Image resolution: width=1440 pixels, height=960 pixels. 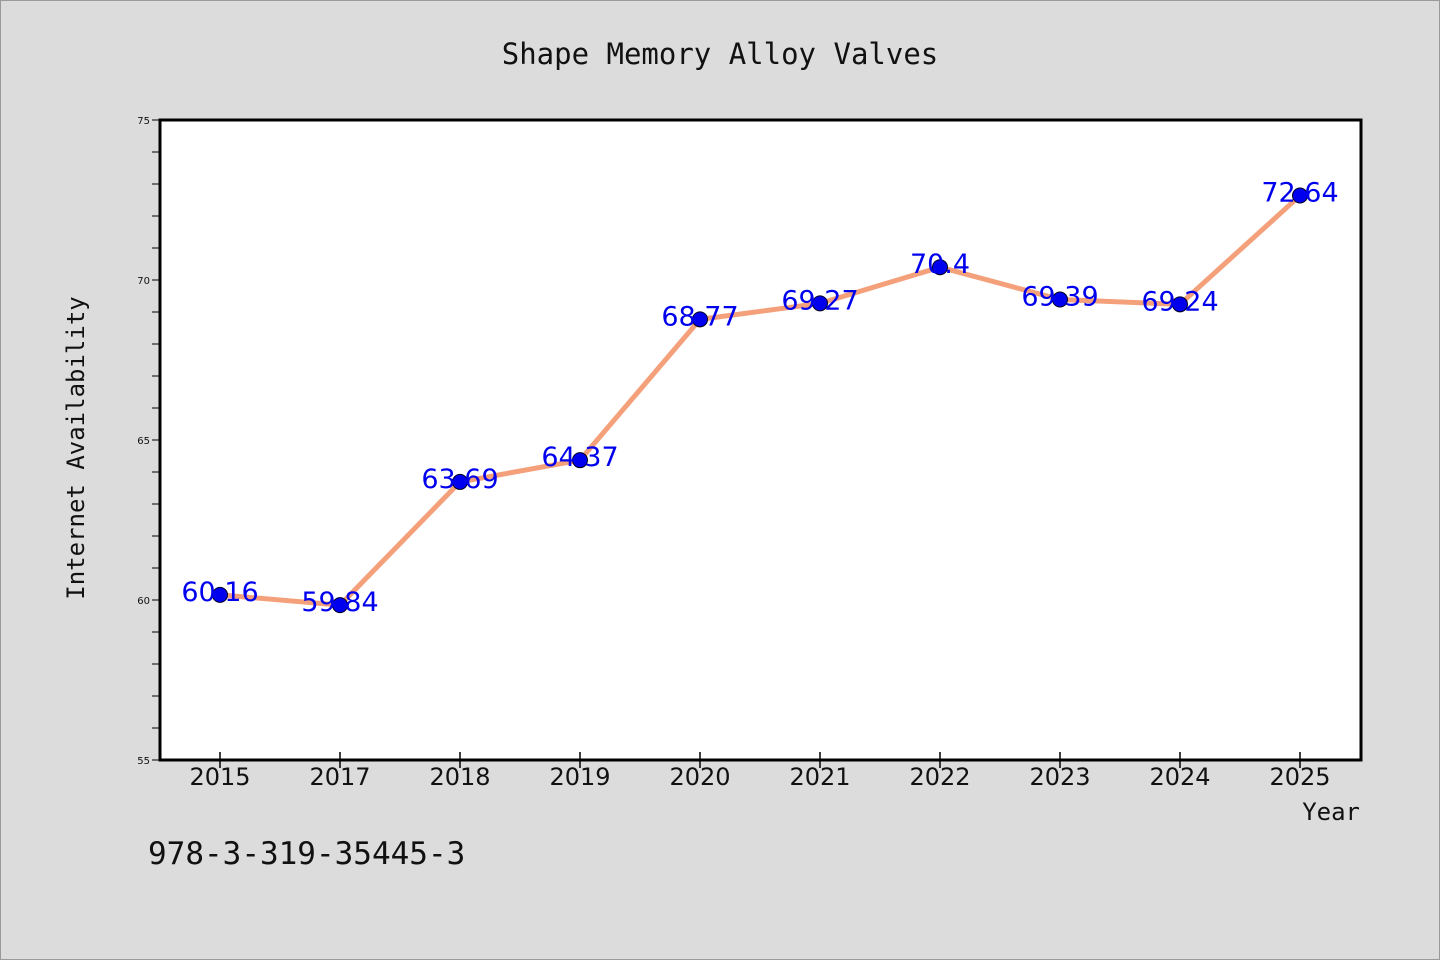 I want to click on data-label: 63.69, so click(x=459, y=479).